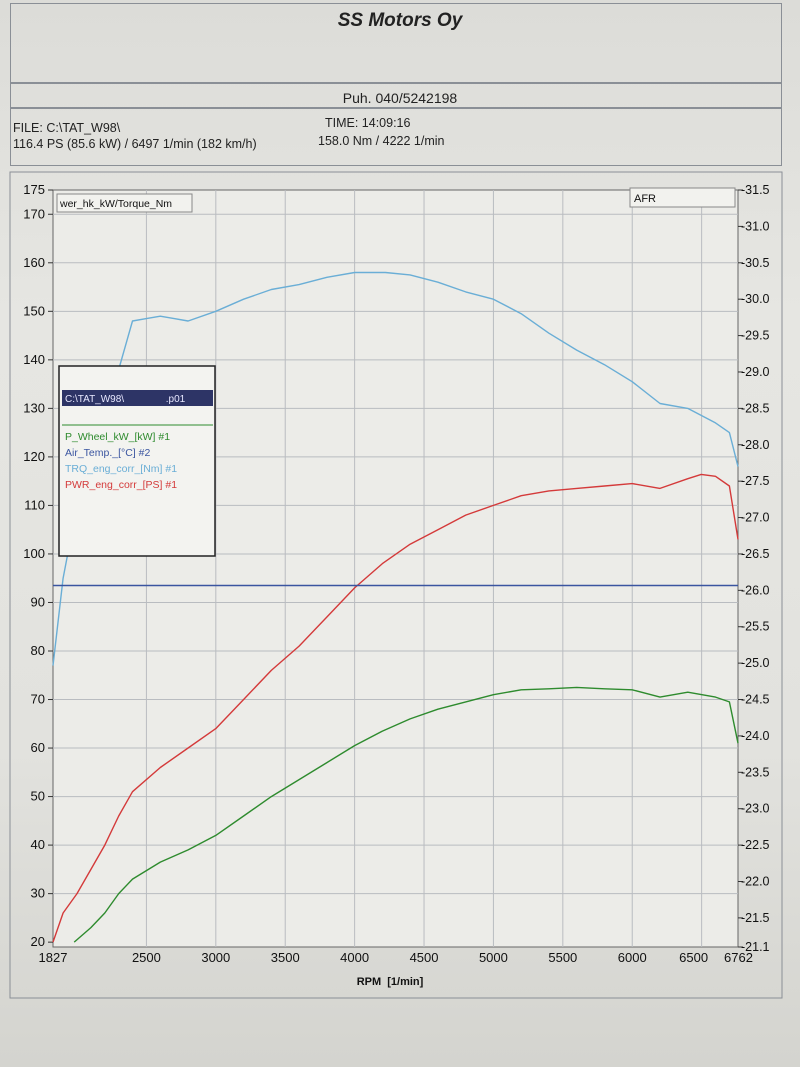 Image resolution: width=800 pixels, height=1067 pixels. Describe the element at coordinates (53, 957) in the screenshot. I see `x-tick-label: 1827` at that location.